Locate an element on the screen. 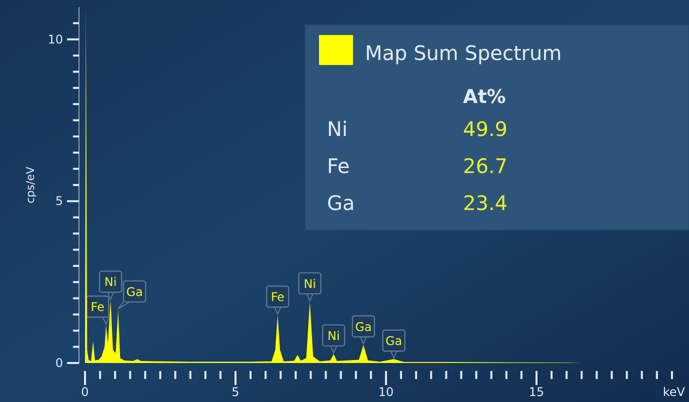 The image size is (689, 402). y-tick-label: 10 is located at coordinates (55, 39).